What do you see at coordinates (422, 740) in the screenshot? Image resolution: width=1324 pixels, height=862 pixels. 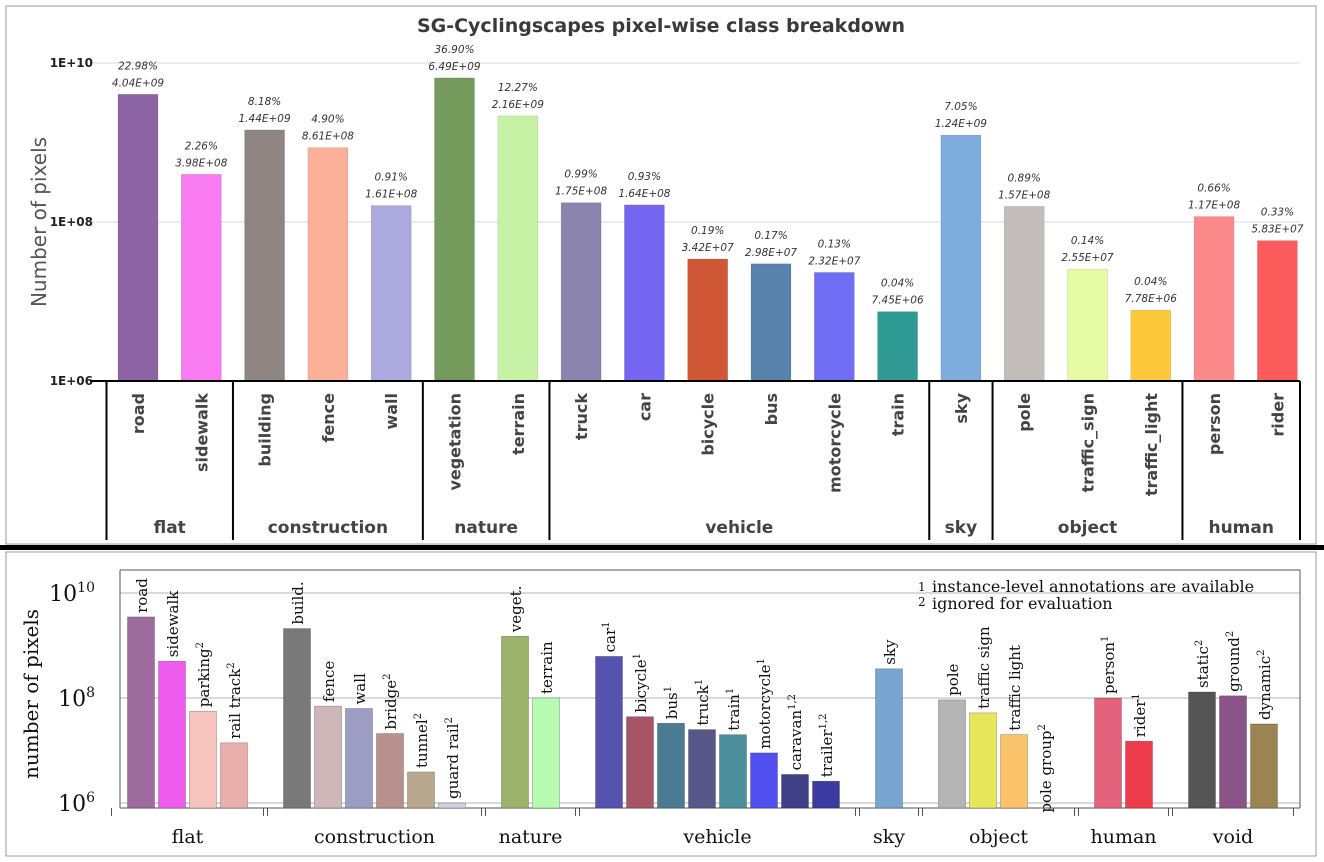 I see `category-label: tunnel2` at bounding box center [422, 740].